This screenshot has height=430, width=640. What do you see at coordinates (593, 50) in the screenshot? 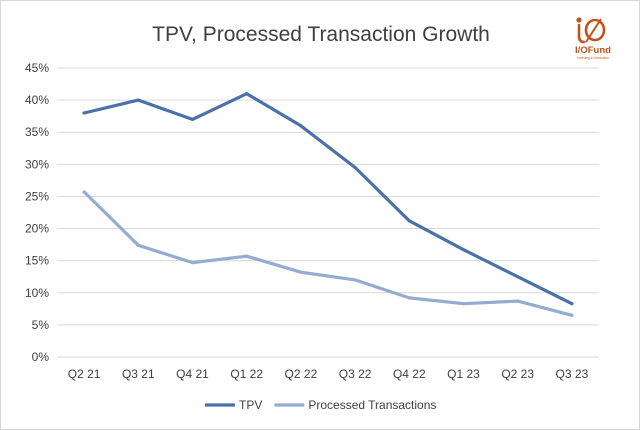
I see `logo-wordmark: I/OFund` at bounding box center [593, 50].